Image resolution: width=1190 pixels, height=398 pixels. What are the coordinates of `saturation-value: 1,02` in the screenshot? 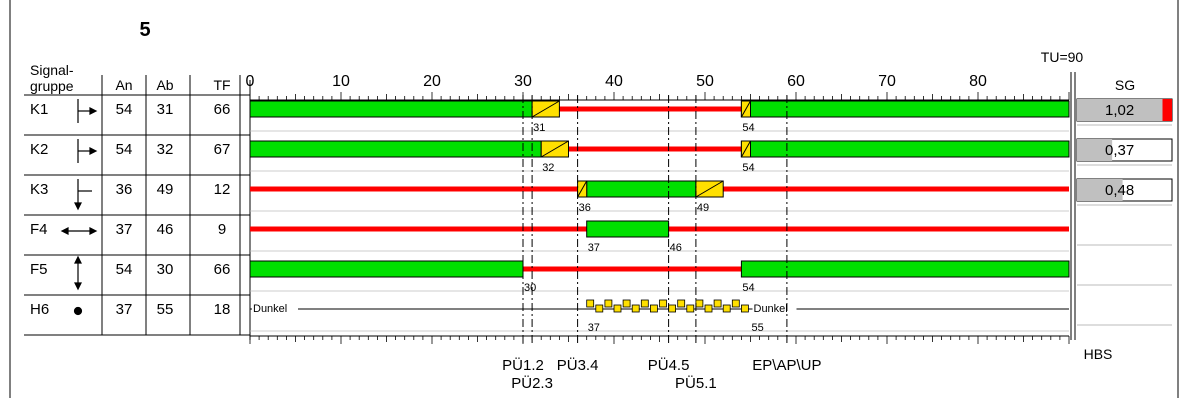 It's located at (1119, 110).